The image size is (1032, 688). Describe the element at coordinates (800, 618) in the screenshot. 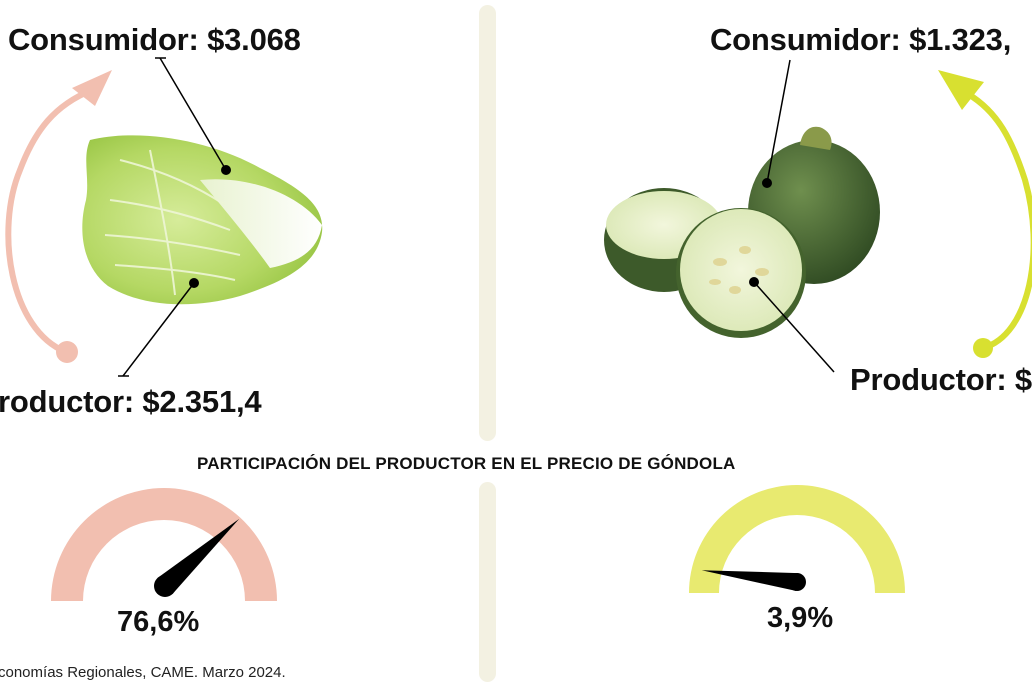

I see `right-share-value: 3,9%` at that location.